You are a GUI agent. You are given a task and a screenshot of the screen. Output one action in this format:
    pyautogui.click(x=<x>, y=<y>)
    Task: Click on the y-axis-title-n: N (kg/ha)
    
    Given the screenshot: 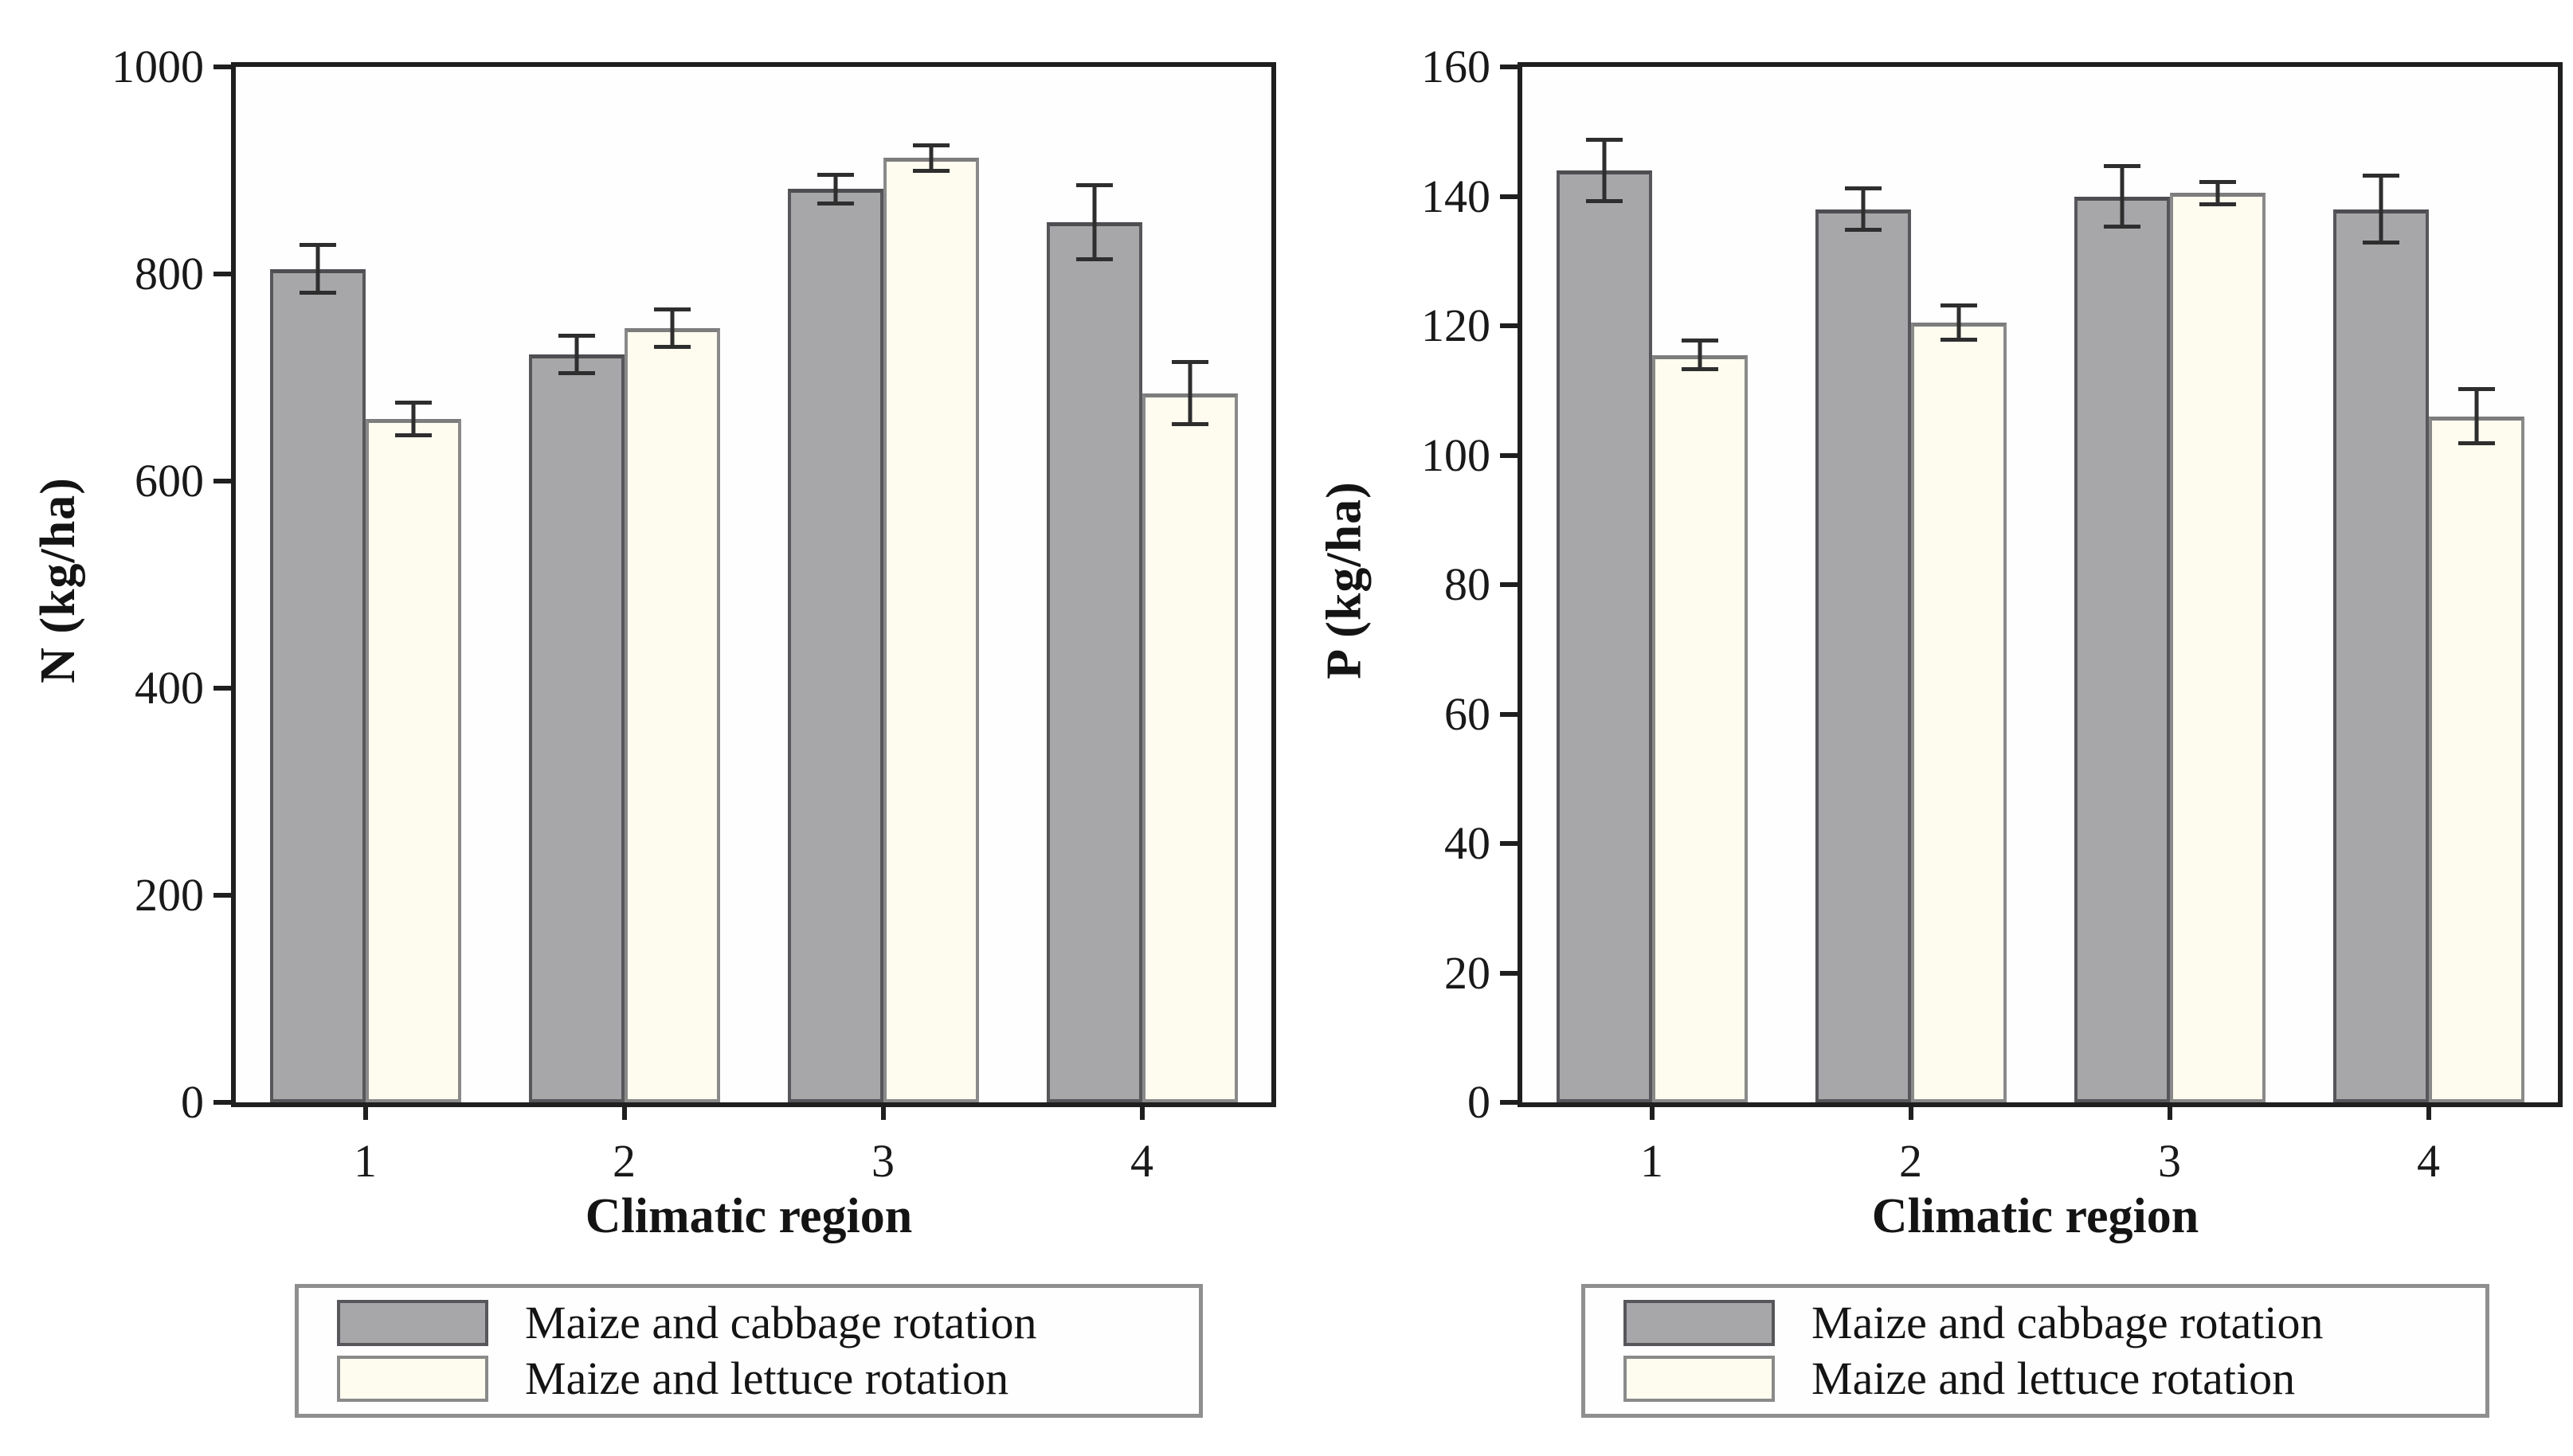 What is the action you would take?
    pyautogui.click(x=58, y=580)
    